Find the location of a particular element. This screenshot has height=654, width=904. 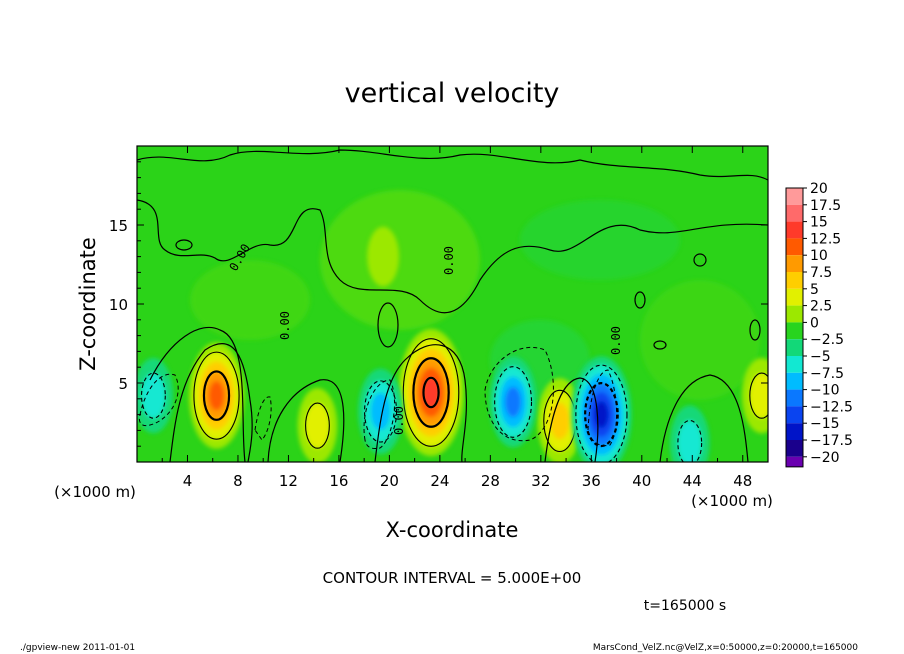

x-tick-label: 40 is located at coordinates (641, 481).